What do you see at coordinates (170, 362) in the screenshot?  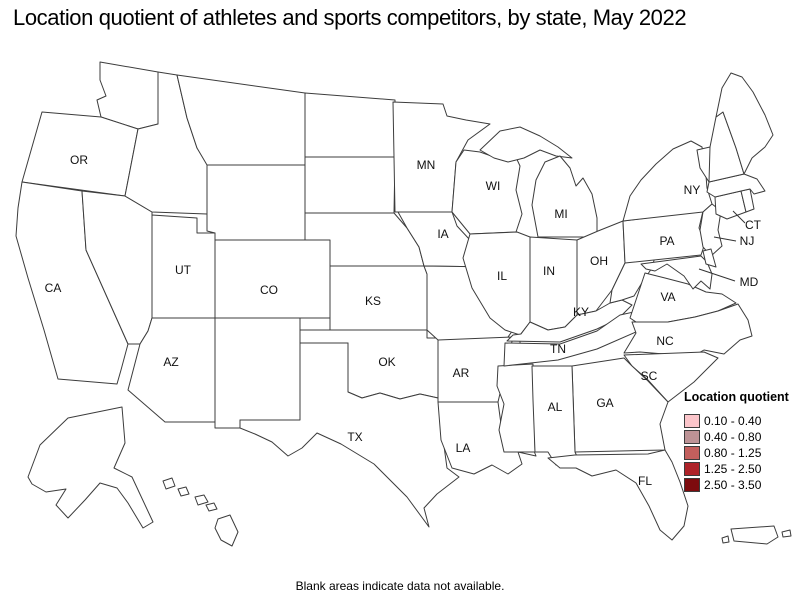 I see `state-label-az: AZ` at bounding box center [170, 362].